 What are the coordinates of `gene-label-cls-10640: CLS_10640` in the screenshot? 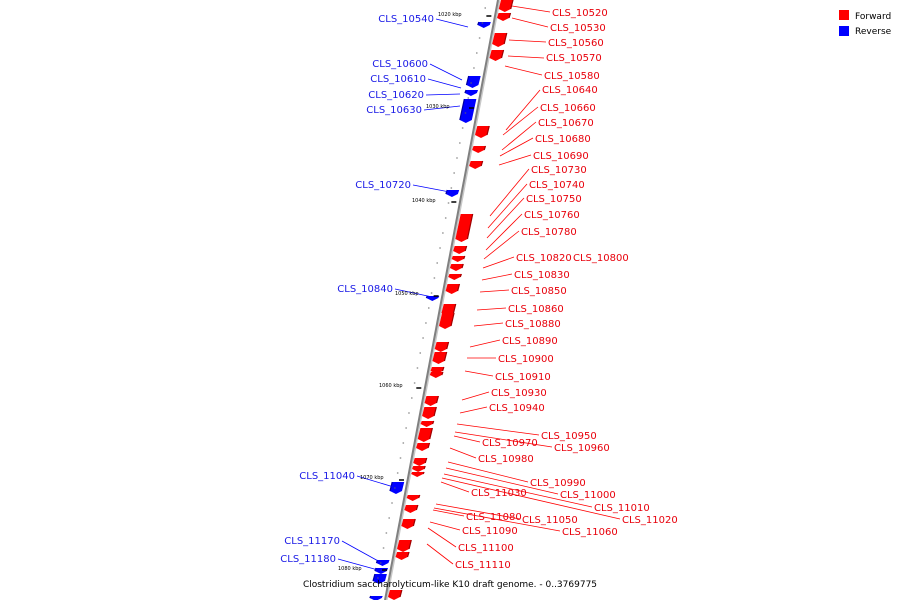 It's located at (570, 90).